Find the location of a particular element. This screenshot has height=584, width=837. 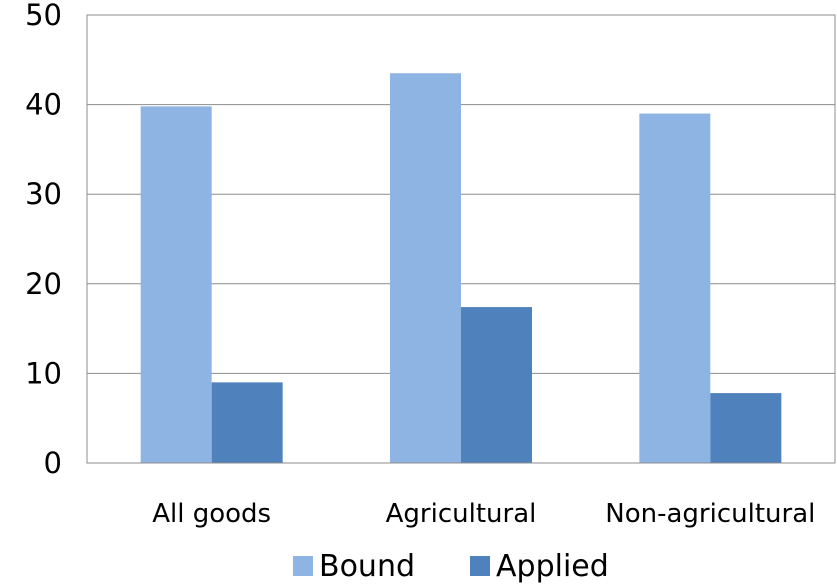

legend-label-bound: Bound is located at coordinates (367, 566).